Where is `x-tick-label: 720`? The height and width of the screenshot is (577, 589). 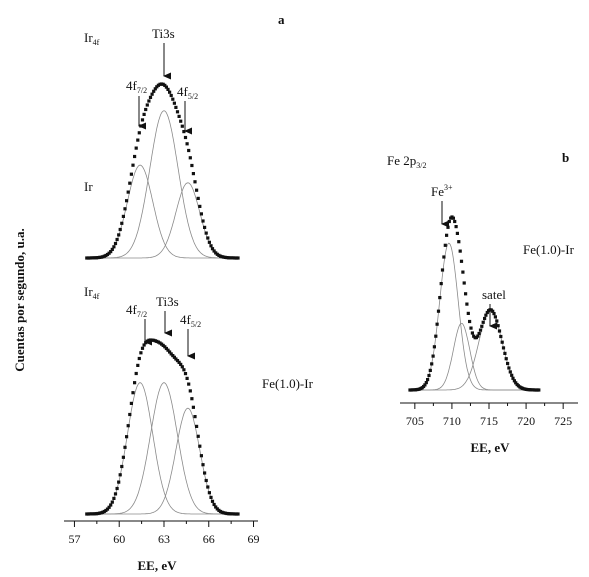 x-tick-label: 720 is located at coordinates (526, 421).